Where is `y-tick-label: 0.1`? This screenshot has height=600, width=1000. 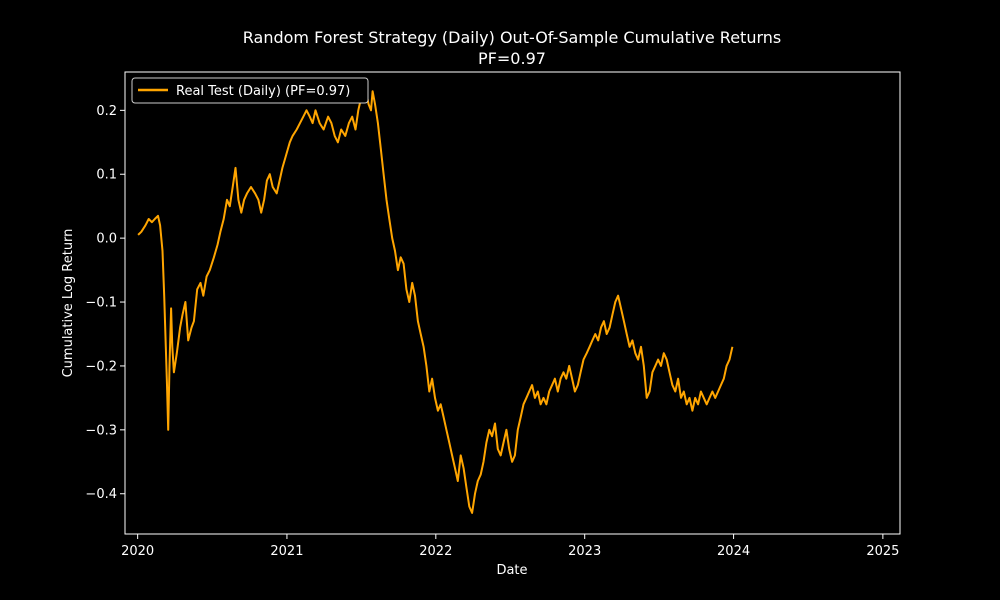
y-tick-label: 0.1 is located at coordinates (106, 175).